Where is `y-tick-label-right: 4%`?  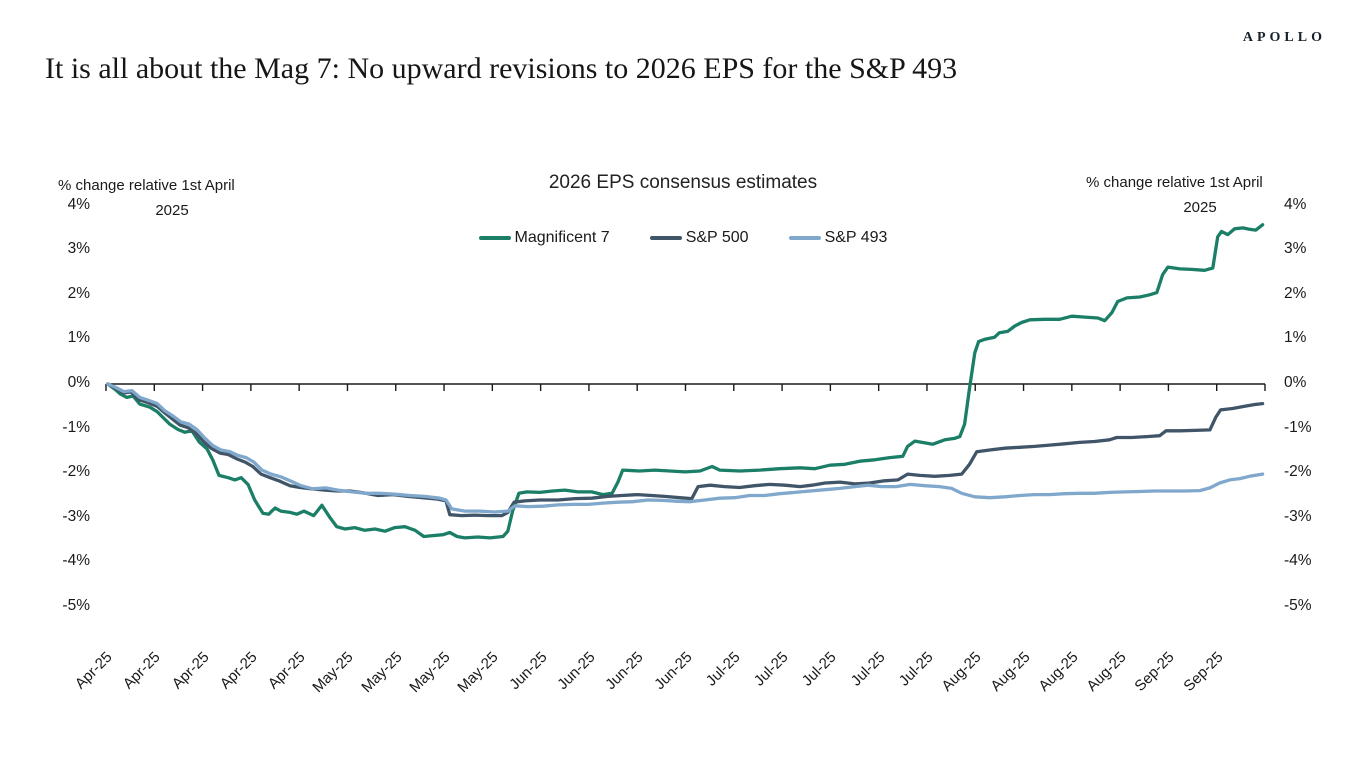 y-tick-label-right: 4% is located at coordinates (1295, 204).